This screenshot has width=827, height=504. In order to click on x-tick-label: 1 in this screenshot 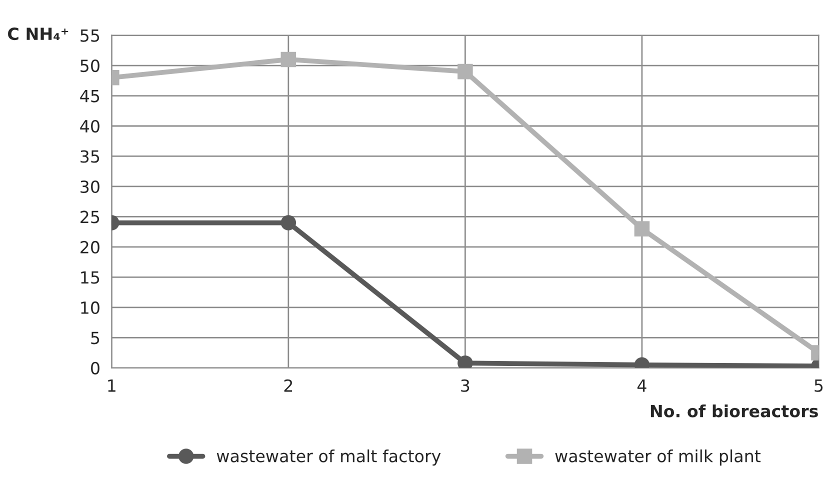, I will do `click(112, 386)`.